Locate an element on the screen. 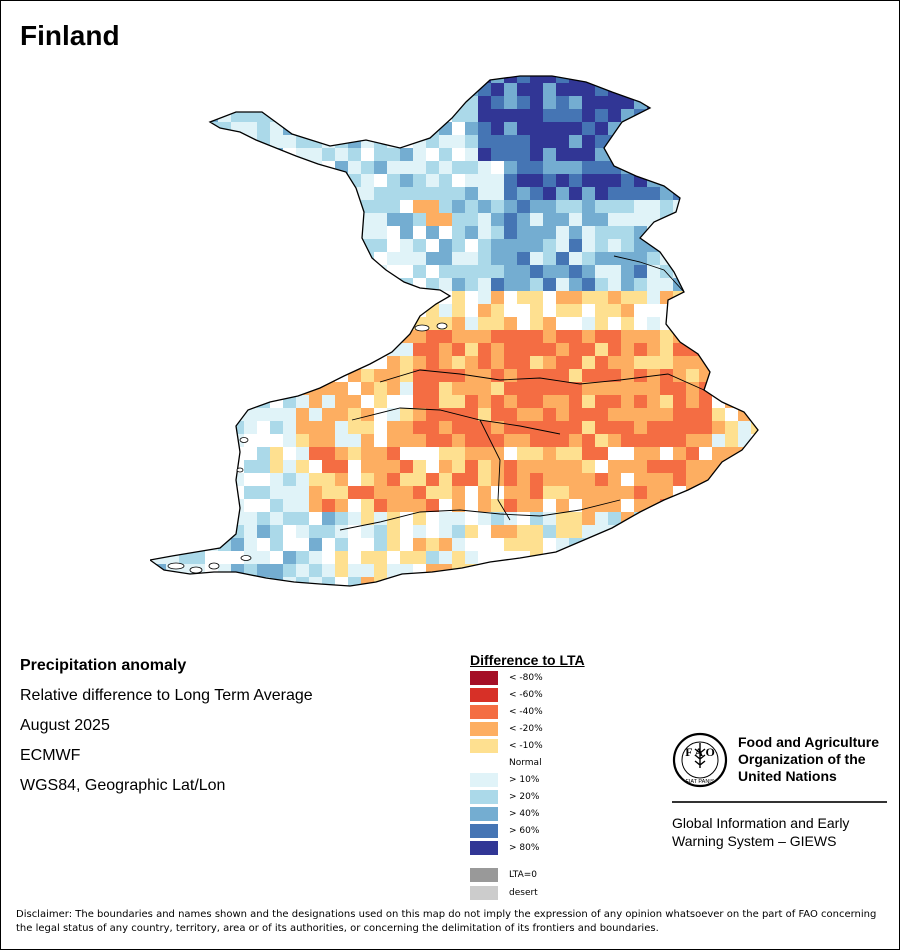  legend-label: < -10% is located at coordinates (526, 746).